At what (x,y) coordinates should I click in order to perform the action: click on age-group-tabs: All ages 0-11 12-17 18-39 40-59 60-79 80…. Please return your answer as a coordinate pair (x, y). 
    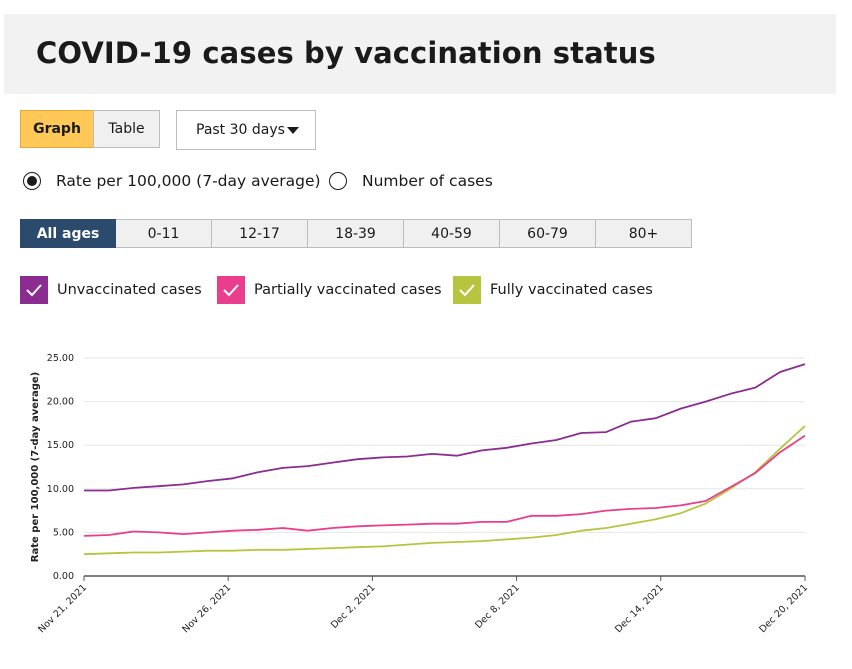
    Looking at the image, I should click on (356, 233).